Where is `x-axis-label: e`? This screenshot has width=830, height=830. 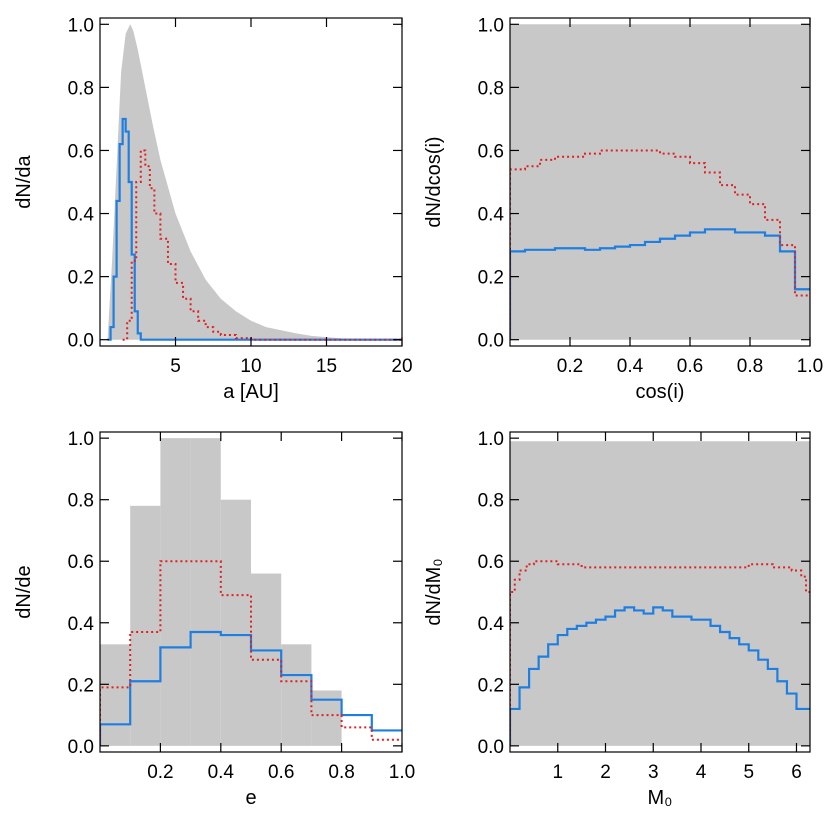 x-axis-label: e is located at coordinates (250, 798).